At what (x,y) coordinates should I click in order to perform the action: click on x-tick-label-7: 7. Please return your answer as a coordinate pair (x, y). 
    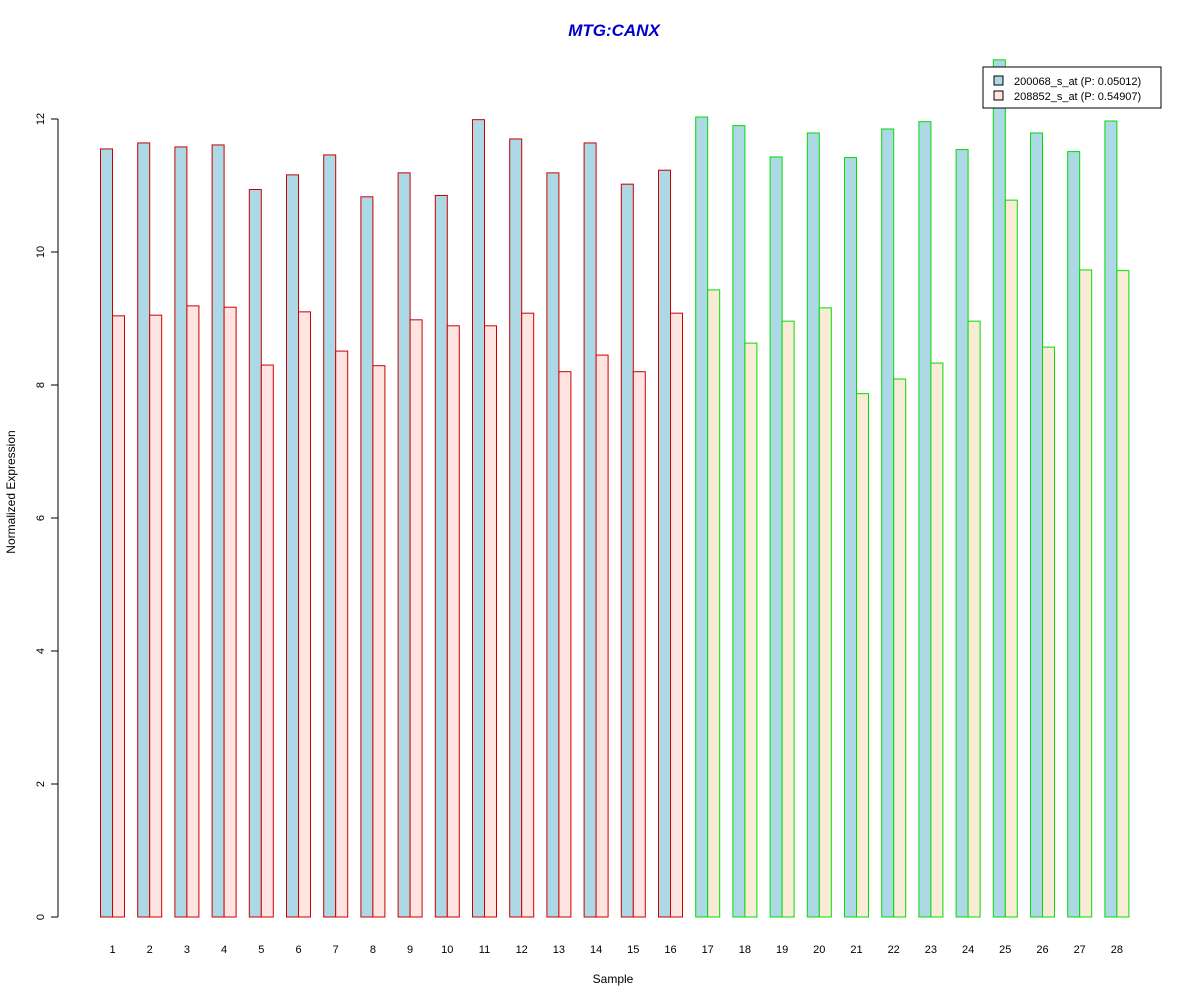
    Looking at the image, I should click on (336, 950).